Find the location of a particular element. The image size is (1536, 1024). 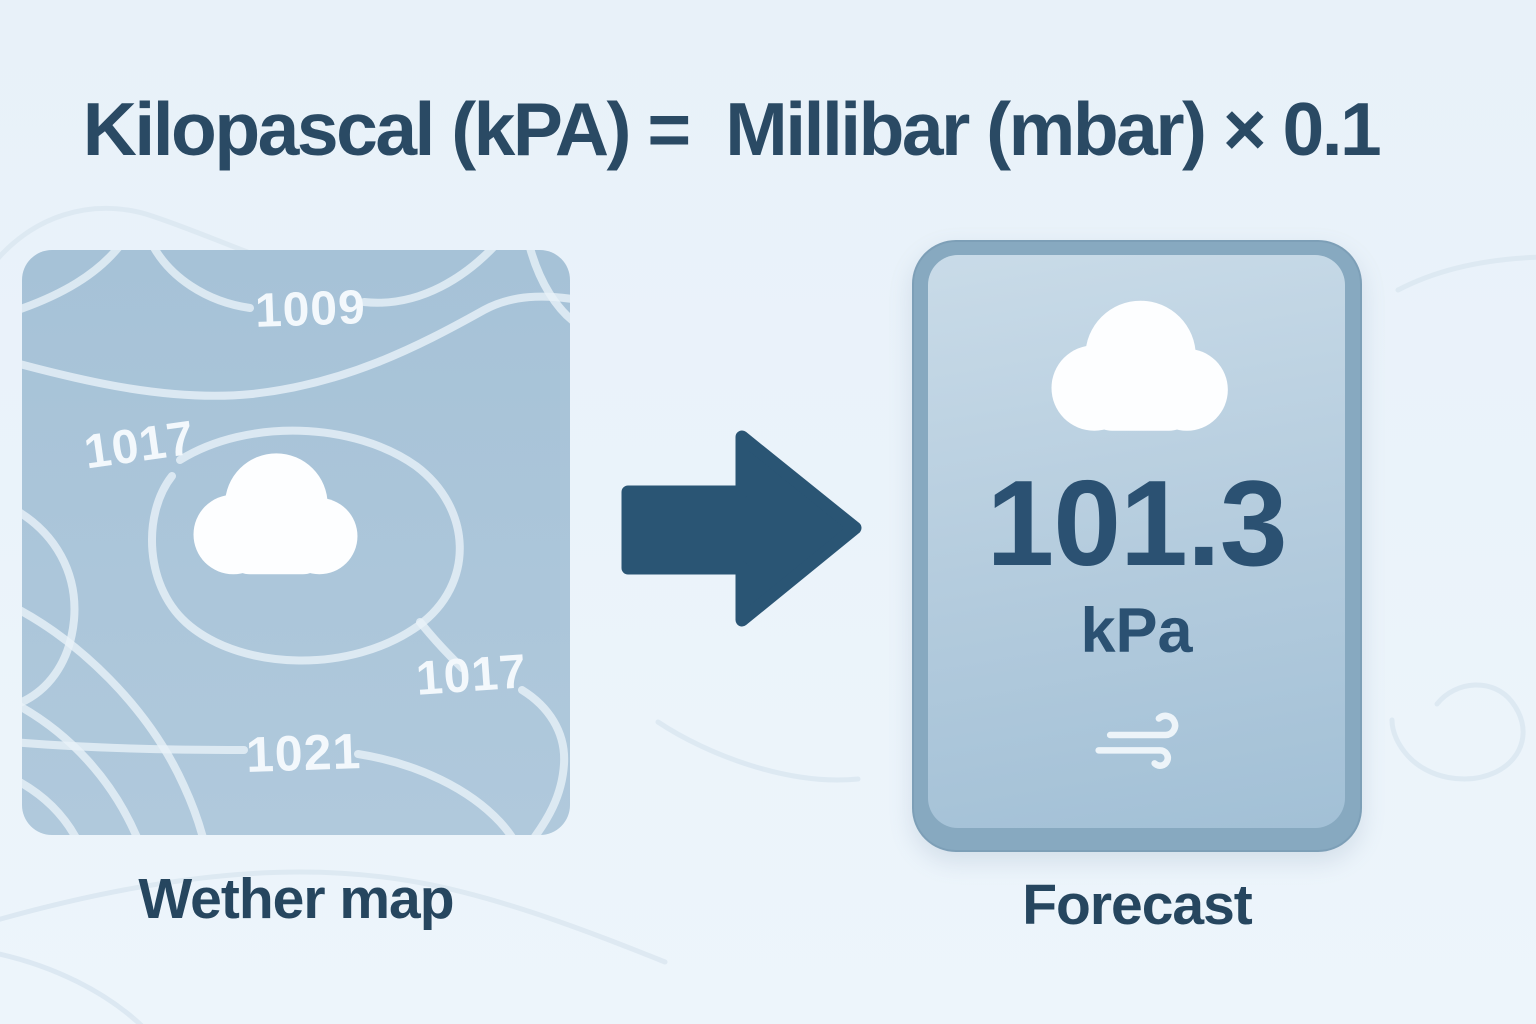

decor-swirl-right is located at coordinates (1457, 732).